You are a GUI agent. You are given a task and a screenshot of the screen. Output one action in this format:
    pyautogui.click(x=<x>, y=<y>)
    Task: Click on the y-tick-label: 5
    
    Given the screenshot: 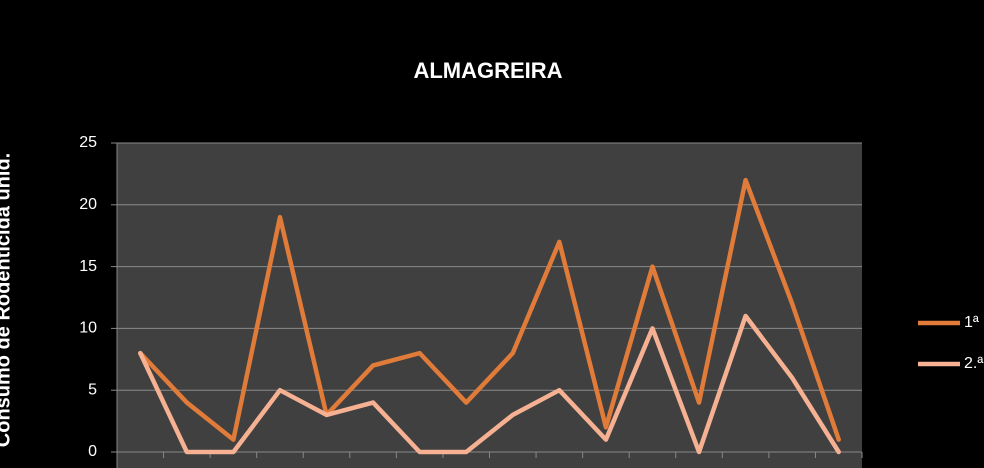 What is the action you would take?
    pyautogui.click(x=92, y=389)
    